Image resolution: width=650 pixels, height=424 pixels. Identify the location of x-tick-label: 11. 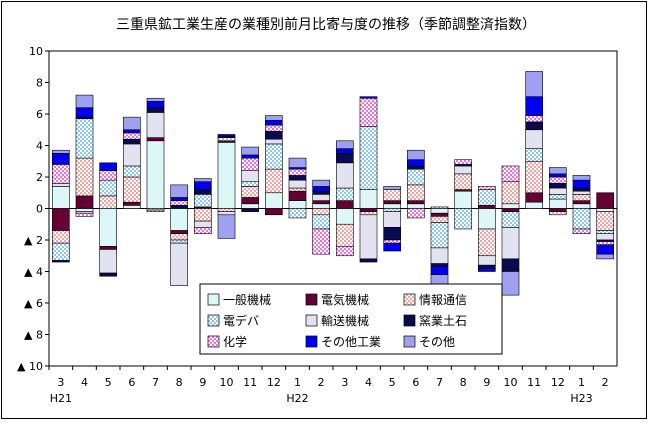
(250, 382).